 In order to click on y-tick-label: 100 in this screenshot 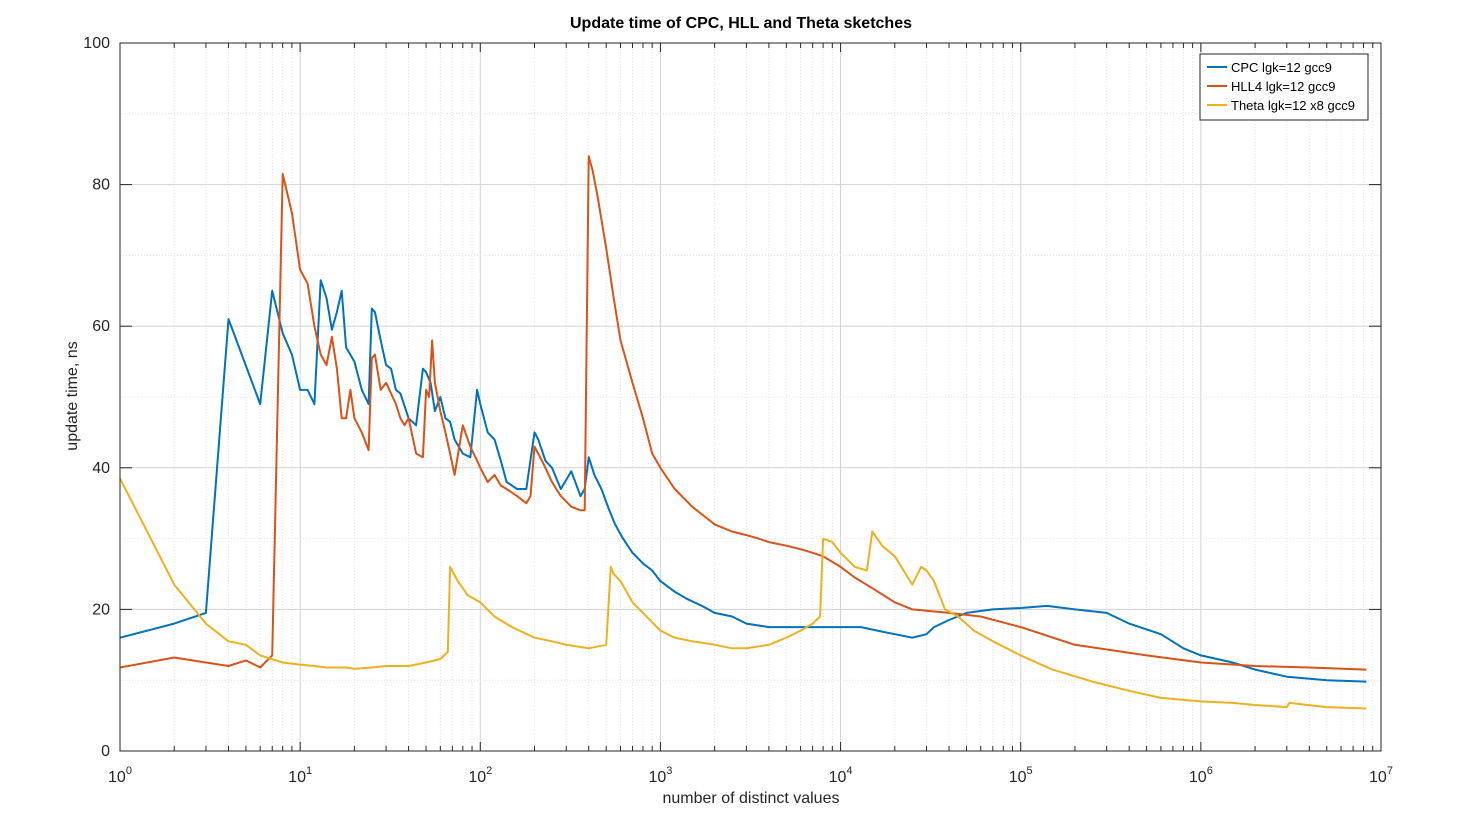, I will do `click(96, 43)`.